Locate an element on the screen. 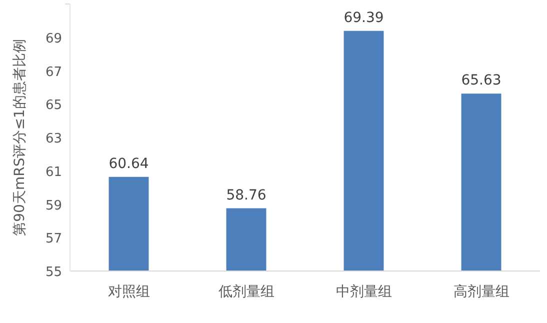 The width and height of the screenshot is (547, 323). y-axis-title: 第90天mRS评分≤1的患者比例 is located at coordinates (20, 137).